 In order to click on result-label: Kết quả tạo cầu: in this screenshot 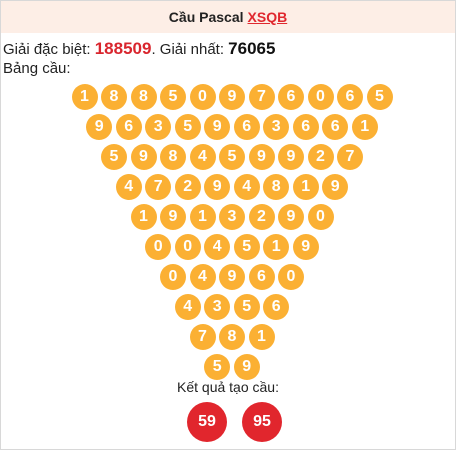, I will do `click(228, 387)`.